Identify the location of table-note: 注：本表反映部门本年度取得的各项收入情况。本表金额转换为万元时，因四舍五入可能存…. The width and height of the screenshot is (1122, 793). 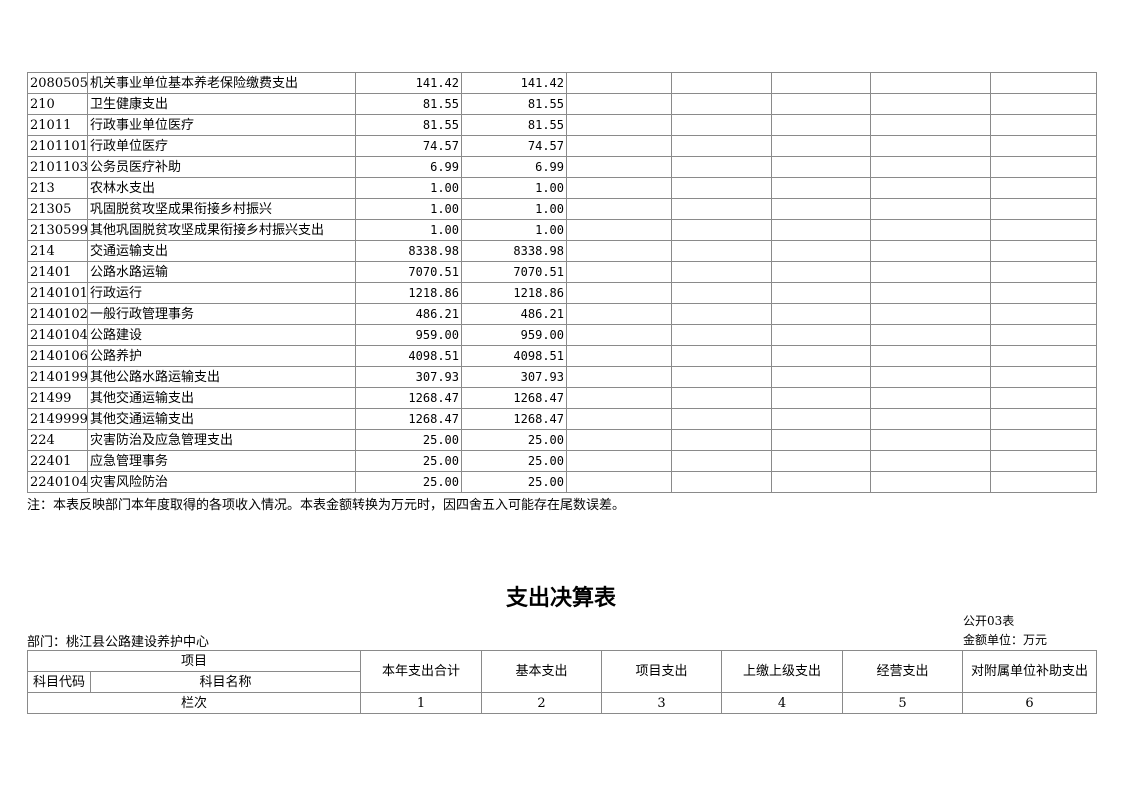
(326, 505).